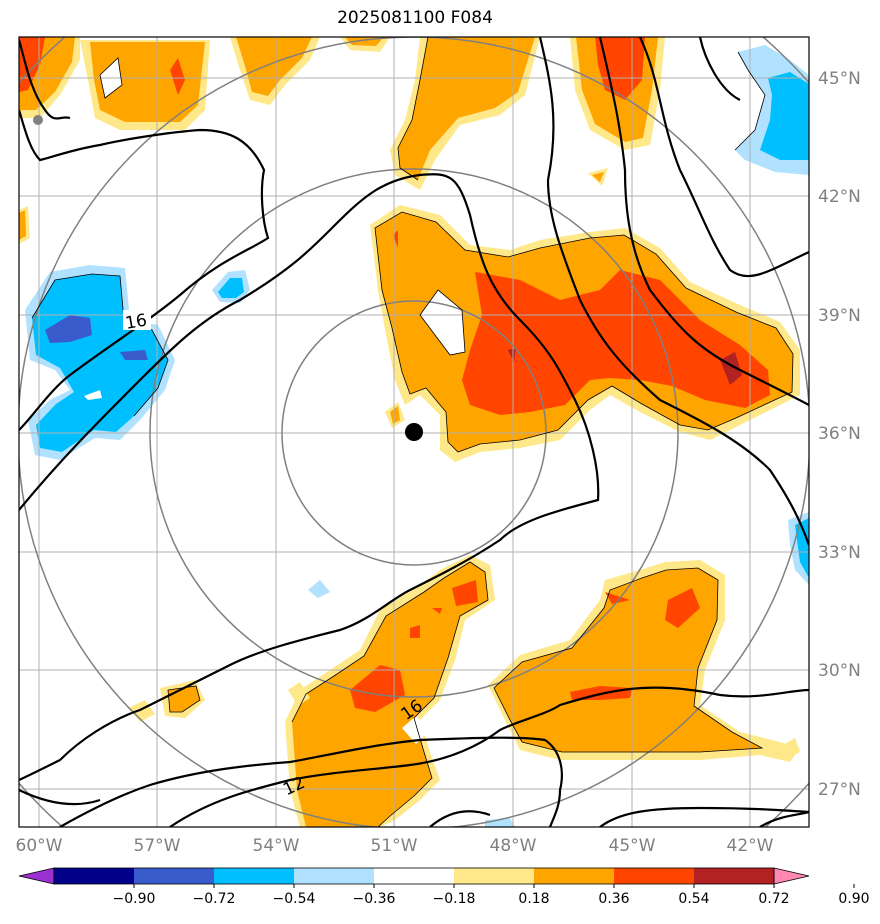 Image resolution: width=880 pixels, height=924 pixels. What do you see at coordinates (693, 899) in the screenshot?
I see `colorbar-tick-label: 0.54` at bounding box center [693, 899].